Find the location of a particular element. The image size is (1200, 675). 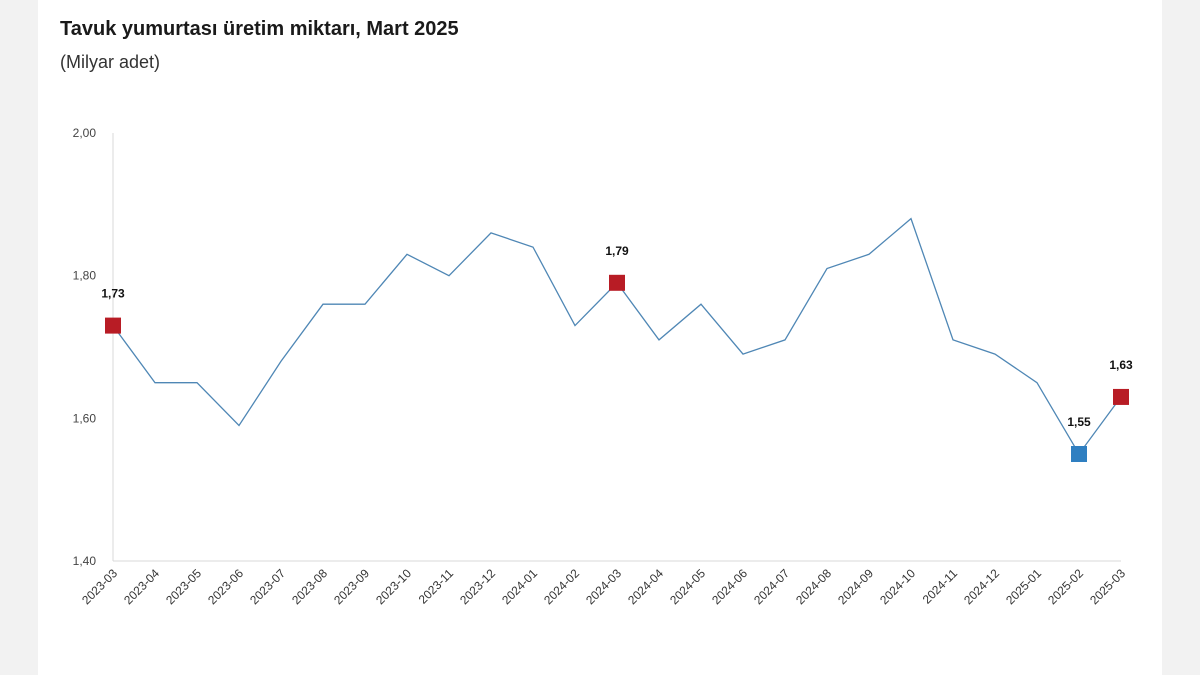

x-tick-label: 2024-02 is located at coordinates (561, 586).